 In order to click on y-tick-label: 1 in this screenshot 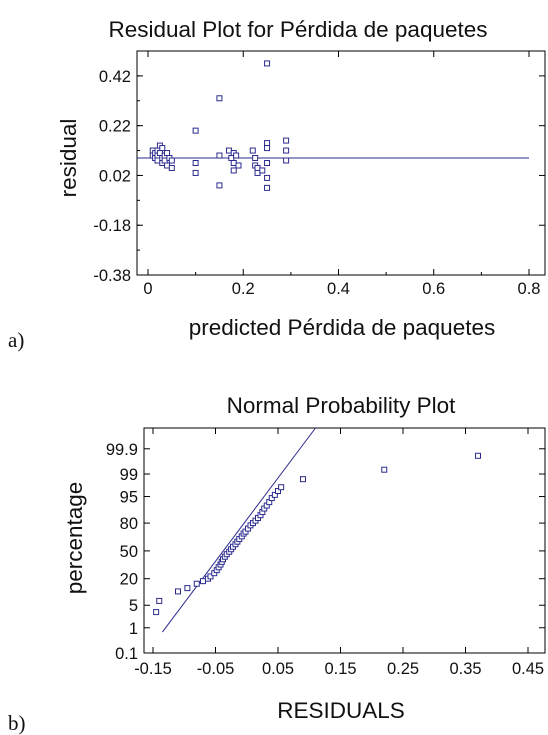, I will do `click(133, 629)`.